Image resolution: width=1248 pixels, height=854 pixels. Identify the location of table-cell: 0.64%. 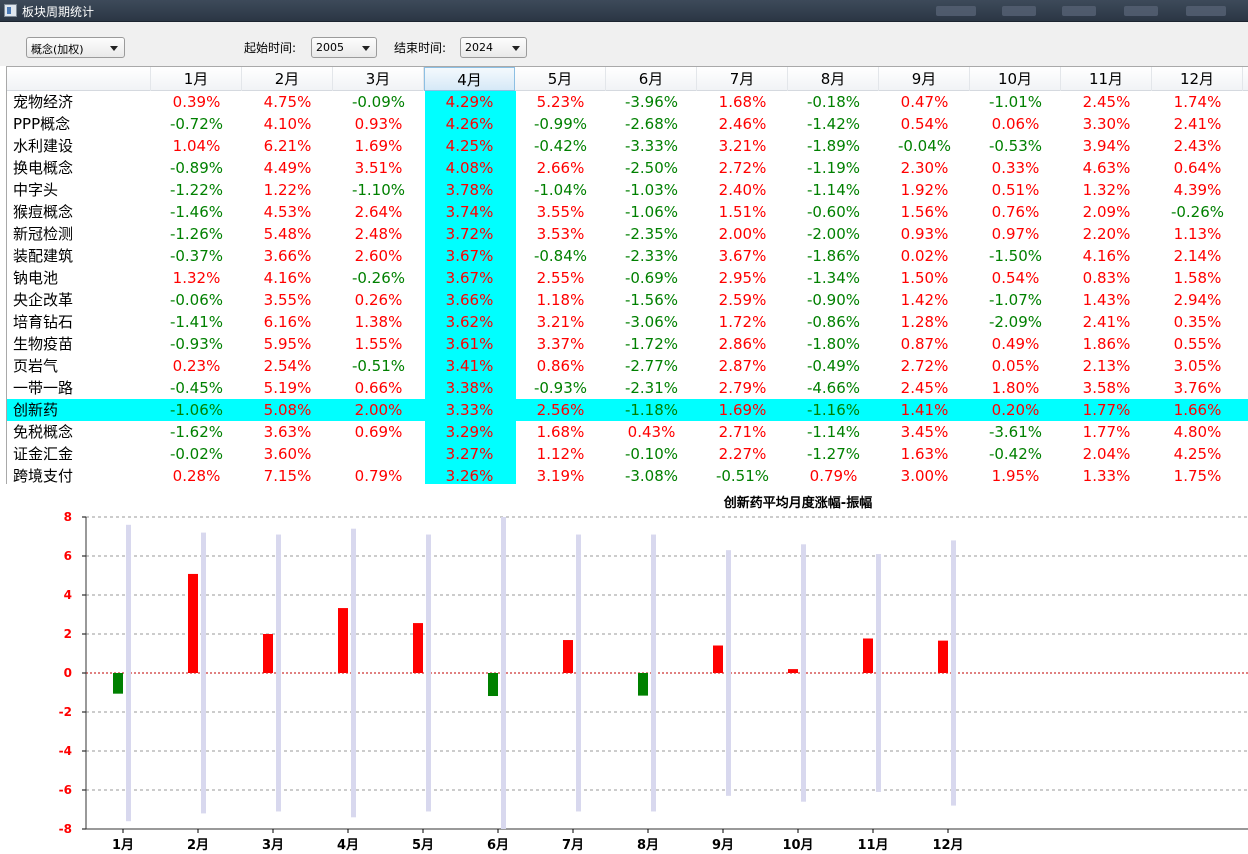
(1197, 168).